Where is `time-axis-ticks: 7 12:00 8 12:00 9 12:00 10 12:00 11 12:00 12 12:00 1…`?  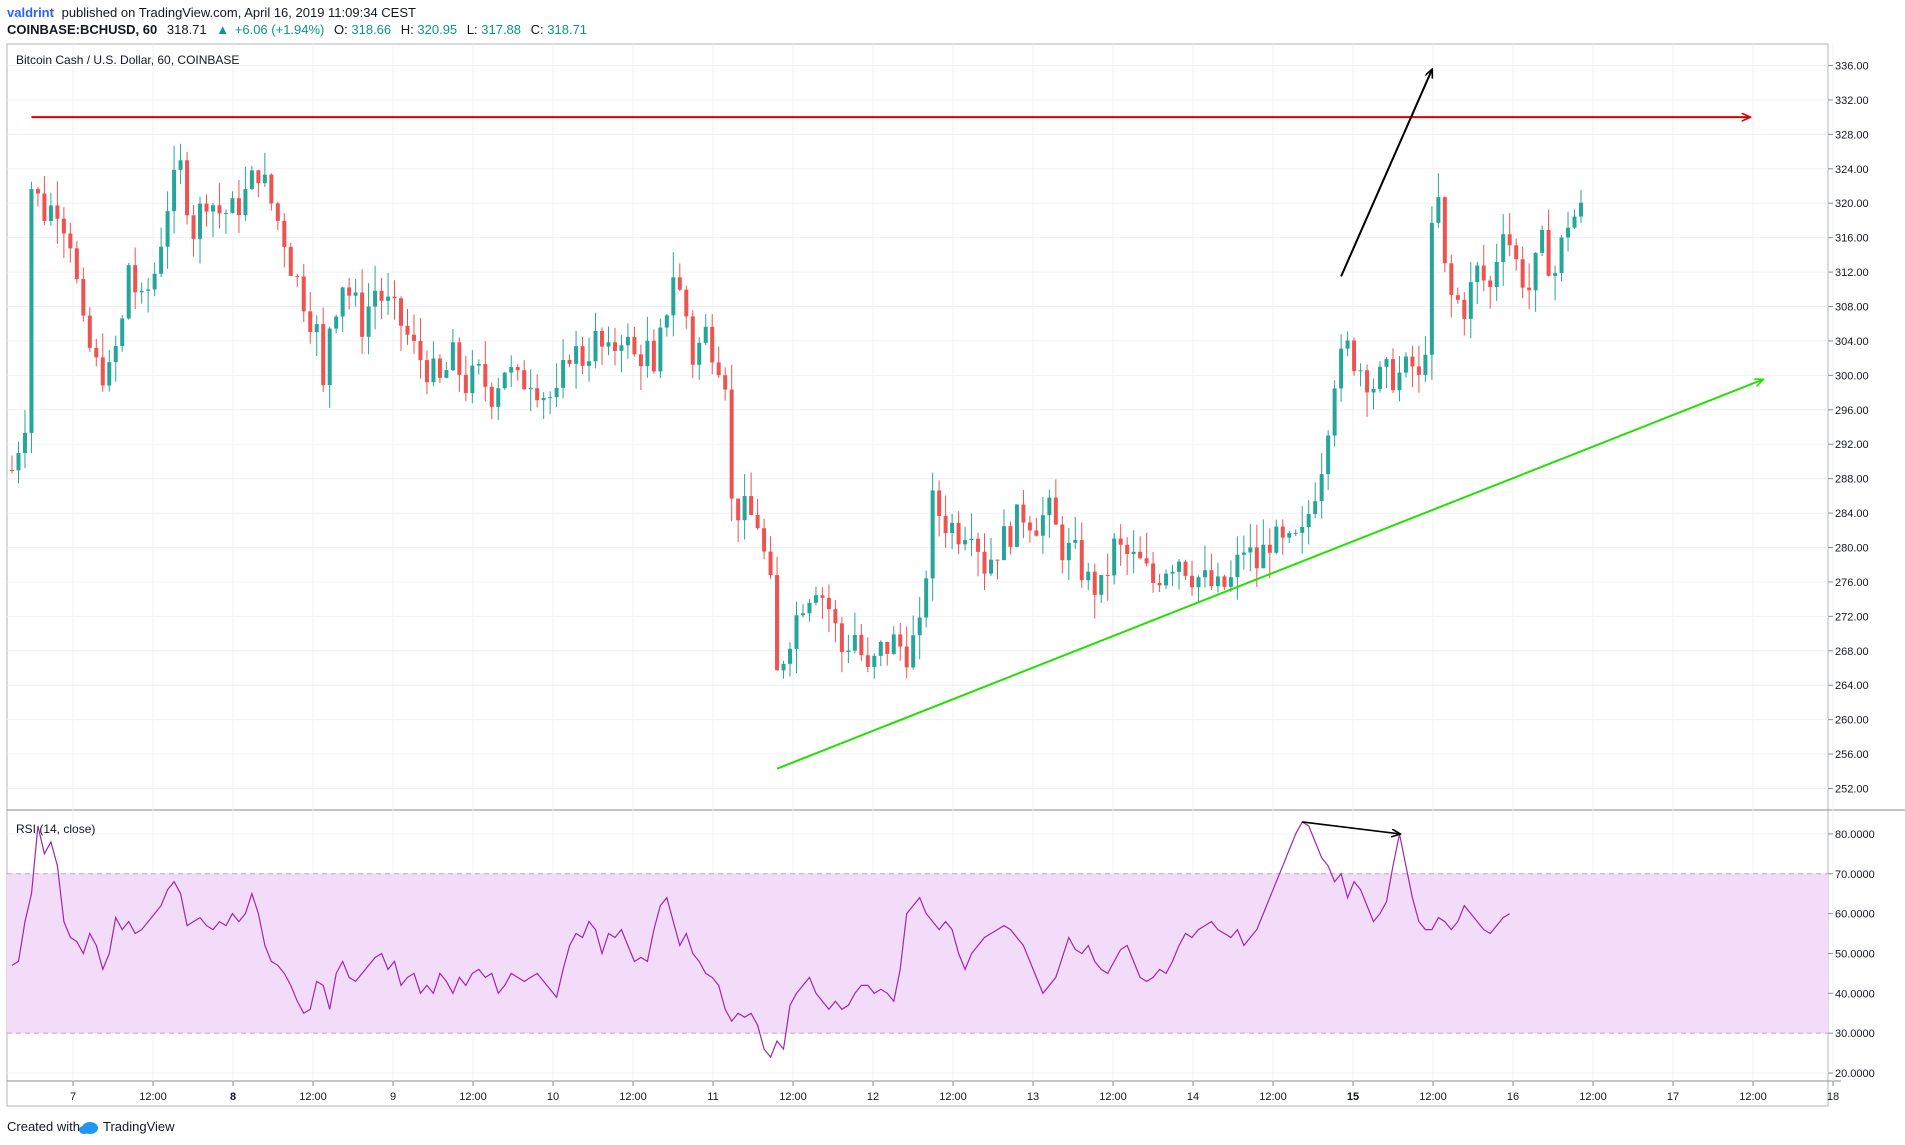 time-axis-ticks: 7 12:00 8 12:00 9 12:00 10 12:00 11 12:00 12 12:00 1… is located at coordinates (954, 1092).